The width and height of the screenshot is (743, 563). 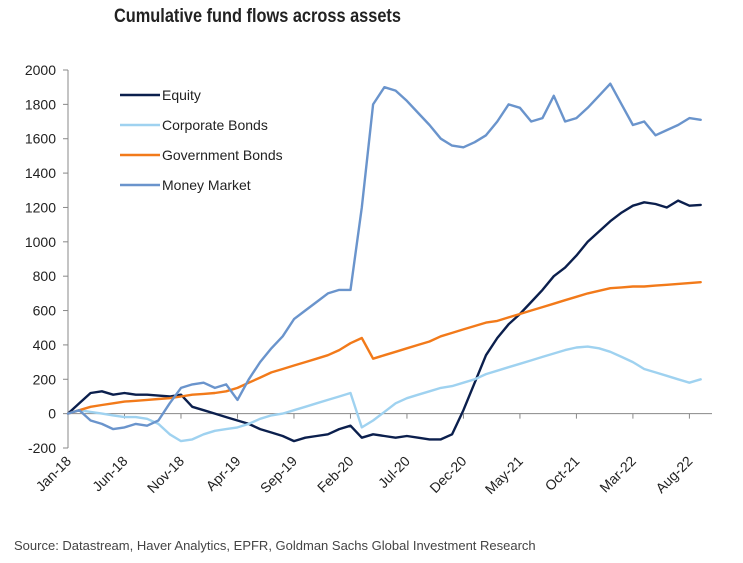 What do you see at coordinates (257, 16) in the screenshot?
I see `chart-title: Cumulative fund flows across assets` at bounding box center [257, 16].